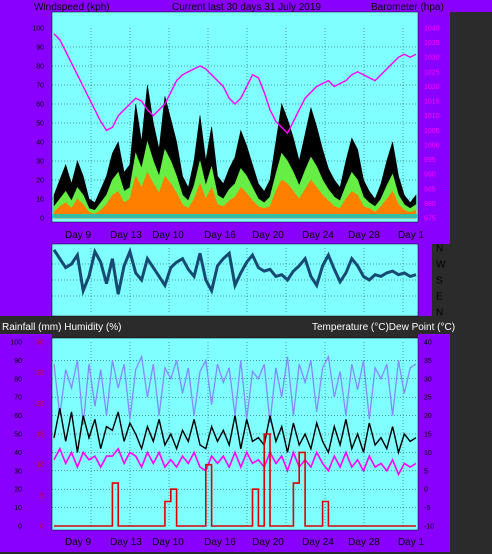  What do you see at coordinates (428, 361) in the screenshot?
I see `temp-tick-label: 35` at bounding box center [428, 361].